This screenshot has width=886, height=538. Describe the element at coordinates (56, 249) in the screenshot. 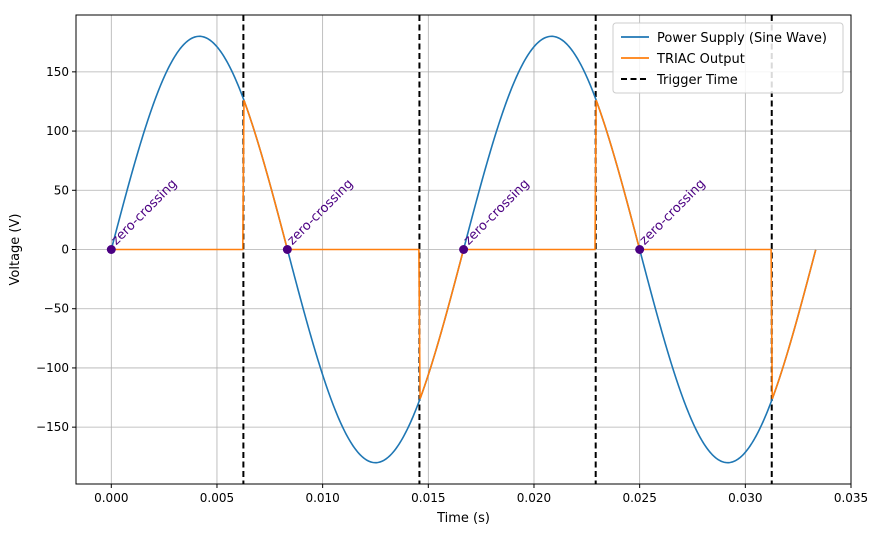

I see `y-axis-ticks: −150 −100 −50 0 50 100 150` at that location.